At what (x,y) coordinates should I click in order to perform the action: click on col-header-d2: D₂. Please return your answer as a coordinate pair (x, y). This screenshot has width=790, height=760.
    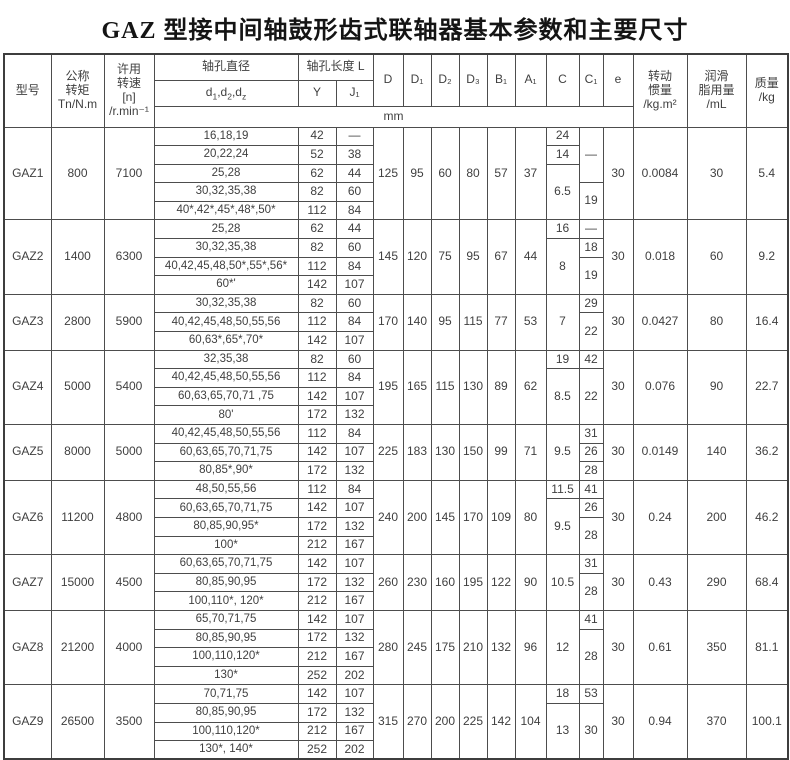
    Looking at the image, I should click on (445, 80).